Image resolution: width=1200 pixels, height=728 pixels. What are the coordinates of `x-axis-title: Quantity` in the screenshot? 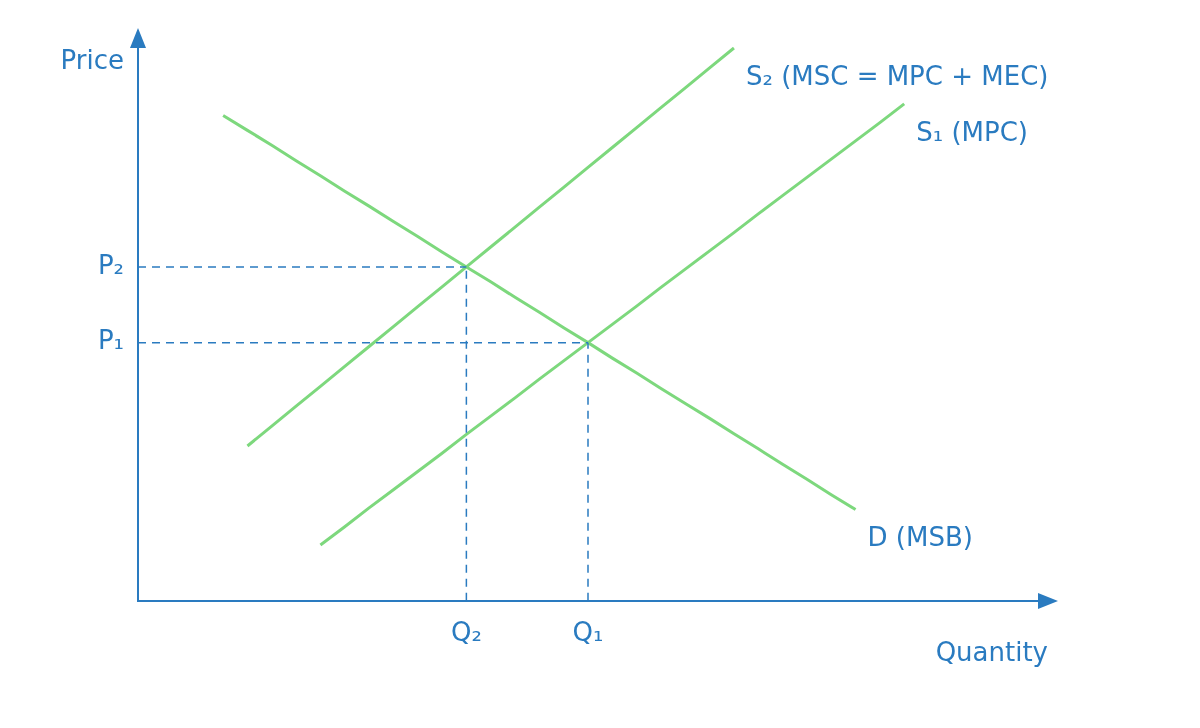 It's located at (991, 651).